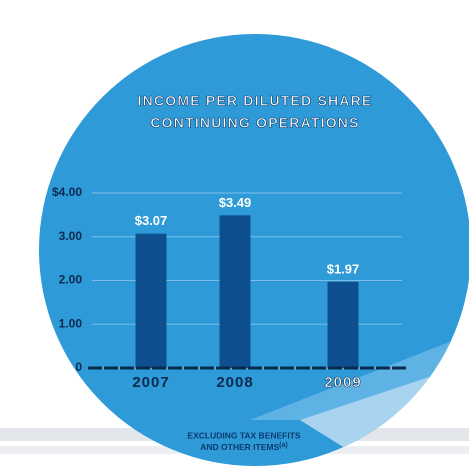  I want to click on y-tick-label: $4.00, so click(67, 192).